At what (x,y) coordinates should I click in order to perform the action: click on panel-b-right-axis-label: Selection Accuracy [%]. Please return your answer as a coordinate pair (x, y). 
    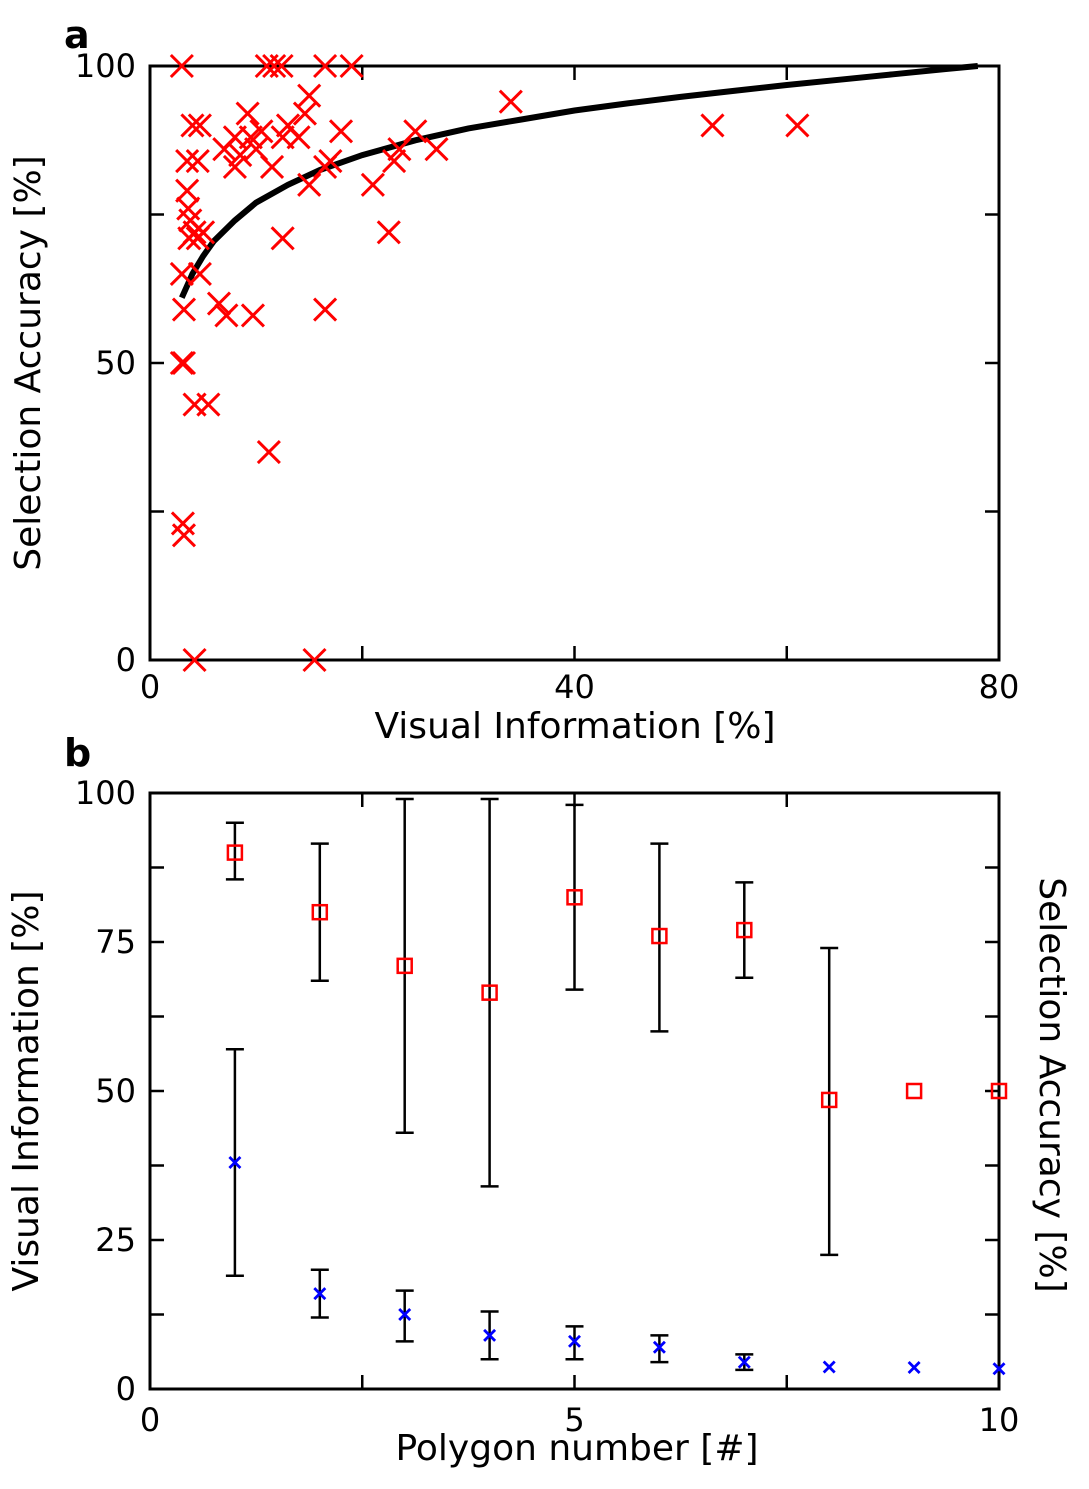
    Looking at the image, I should click on (1051, 1084).